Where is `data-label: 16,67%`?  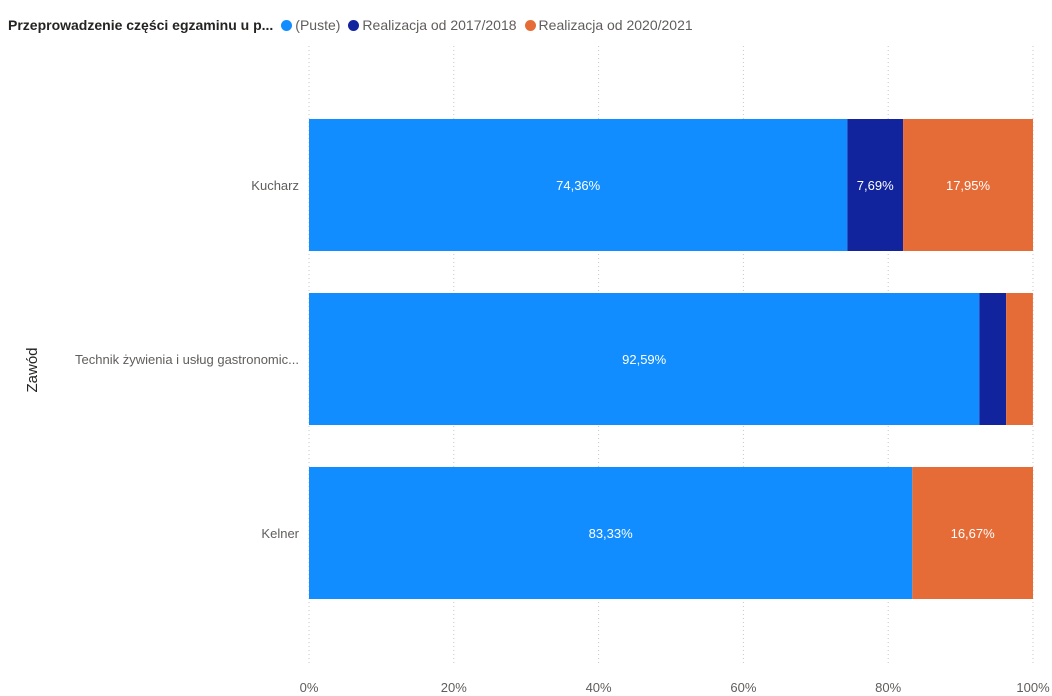 data-label: 16,67% is located at coordinates (973, 533).